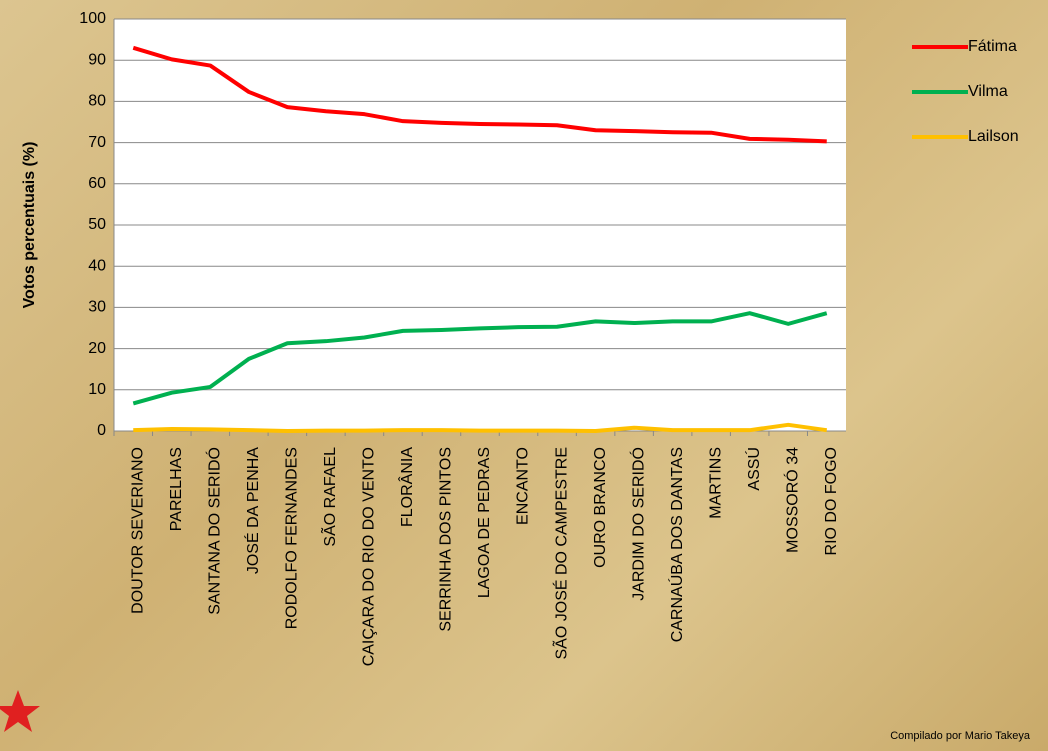  Describe the element at coordinates (560, 553) in the screenshot. I see `x-tick-label: SÃO JOSÉ DO CAMPESTRE` at that location.